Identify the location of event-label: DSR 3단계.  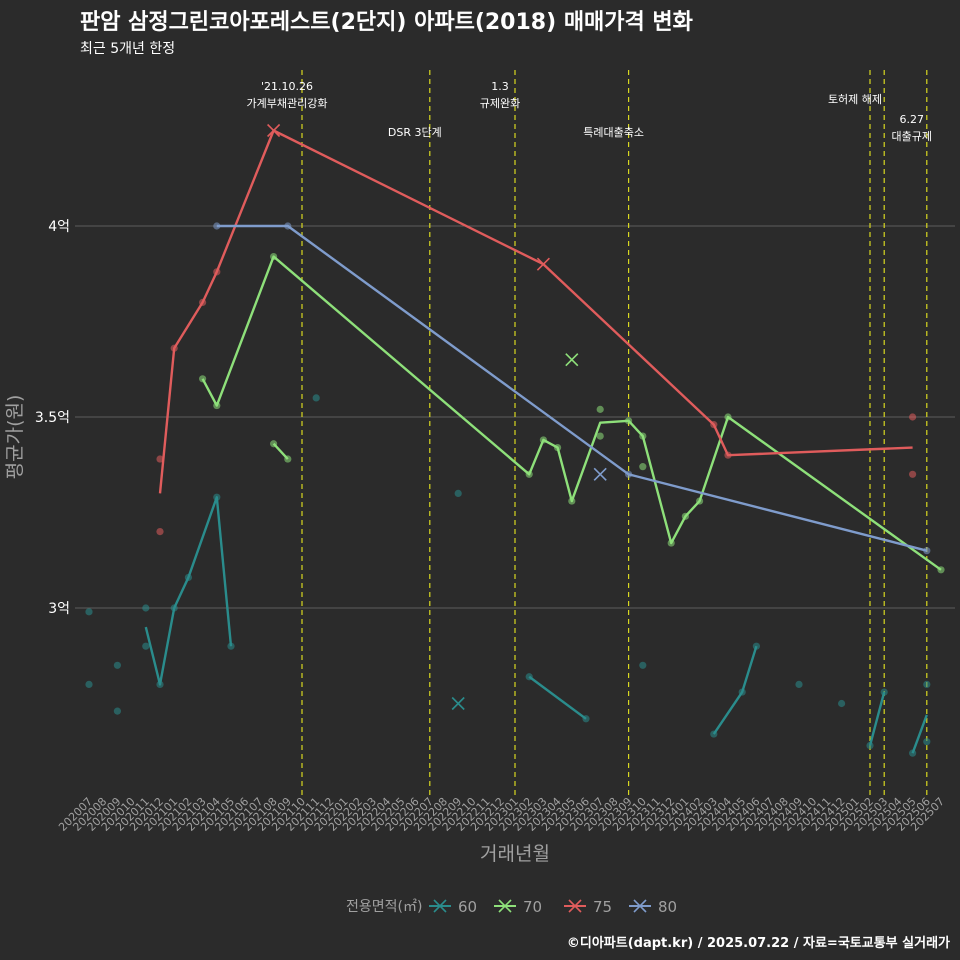
(415, 132).